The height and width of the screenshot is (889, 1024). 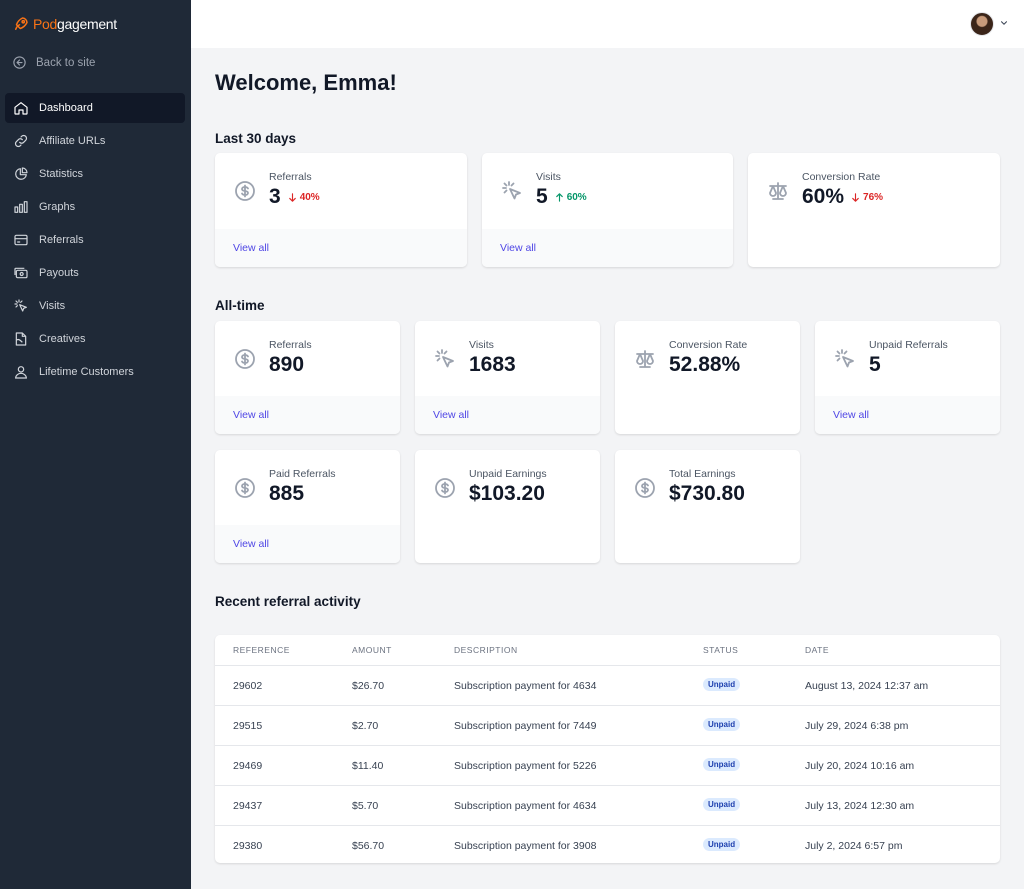 What do you see at coordinates (507, 506) in the screenshot?
I see `stat-card-unpaid-earnings: Unpaid Earnings $103.20` at bounding box center [507, 506].